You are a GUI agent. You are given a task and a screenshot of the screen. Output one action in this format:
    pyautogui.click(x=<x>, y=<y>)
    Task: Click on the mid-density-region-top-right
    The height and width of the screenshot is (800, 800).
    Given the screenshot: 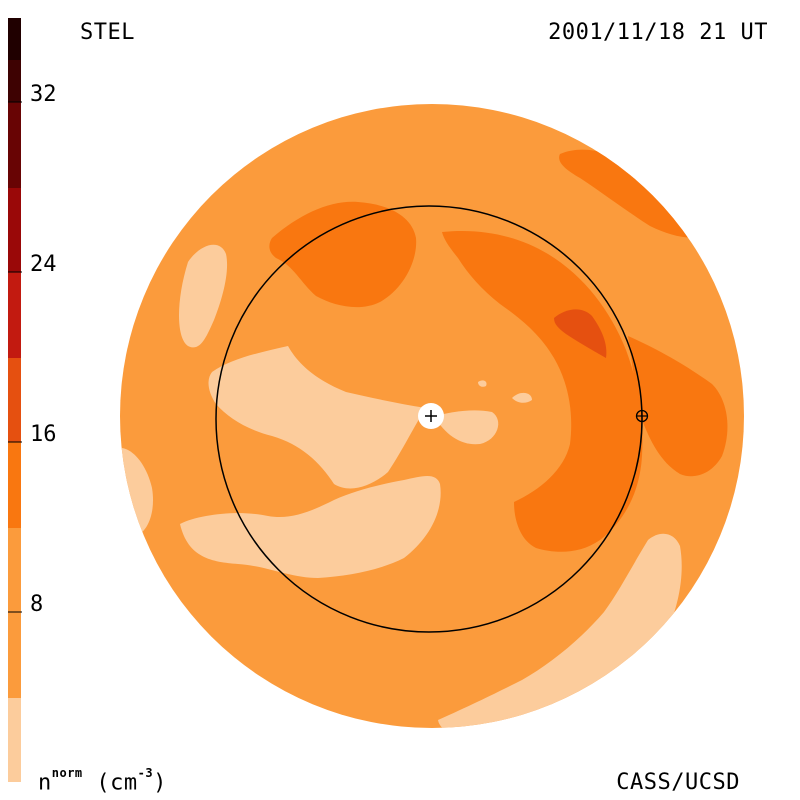 What is the action you would take?
    pyautogui.click(x=629, y=193)
    